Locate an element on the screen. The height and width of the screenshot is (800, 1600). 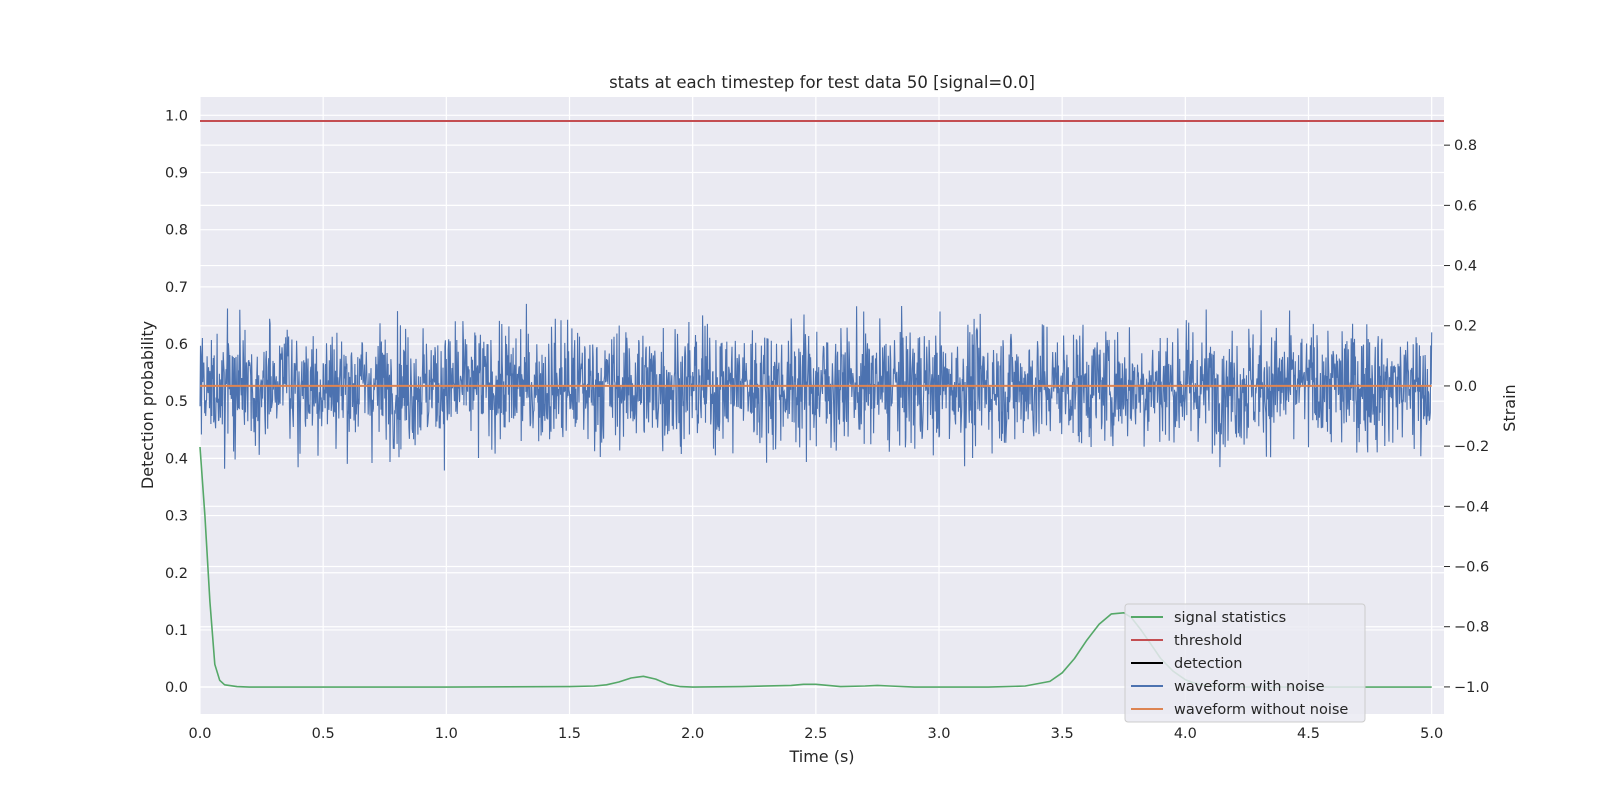
y-tick-label: 0.6 is located at coordinates (176, 345).